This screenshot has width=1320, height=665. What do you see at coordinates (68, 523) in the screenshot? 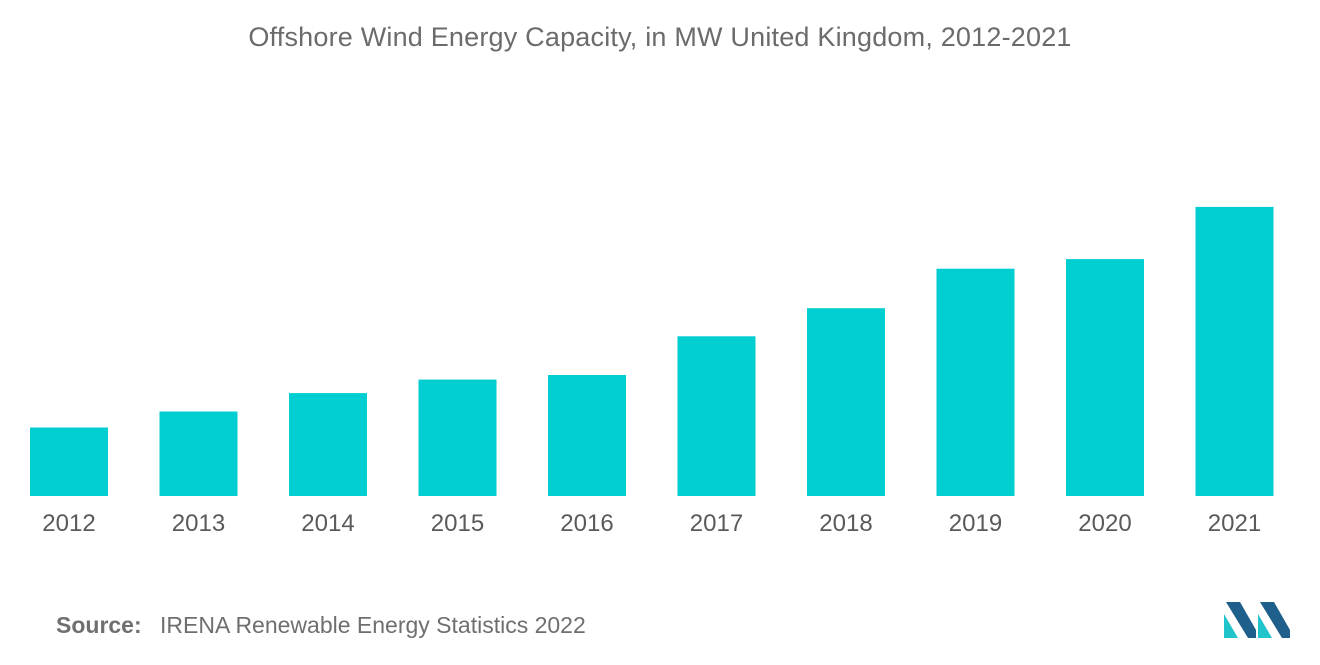
I see `x-tick-label-2012: 2012` at bounding box center [68, 523].